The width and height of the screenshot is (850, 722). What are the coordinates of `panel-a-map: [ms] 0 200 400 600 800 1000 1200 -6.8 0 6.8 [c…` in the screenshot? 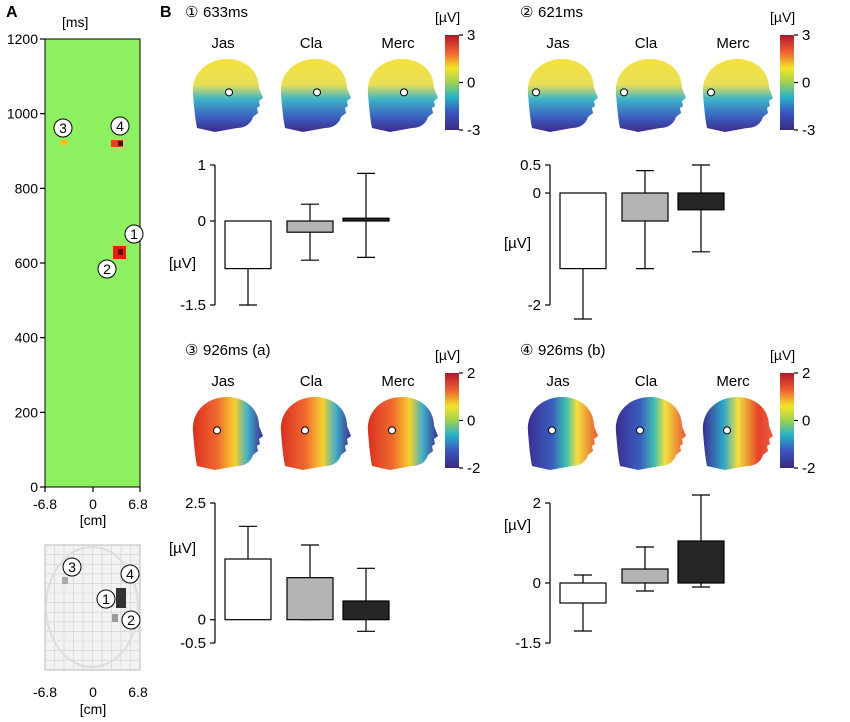 It's located at (77, 271).